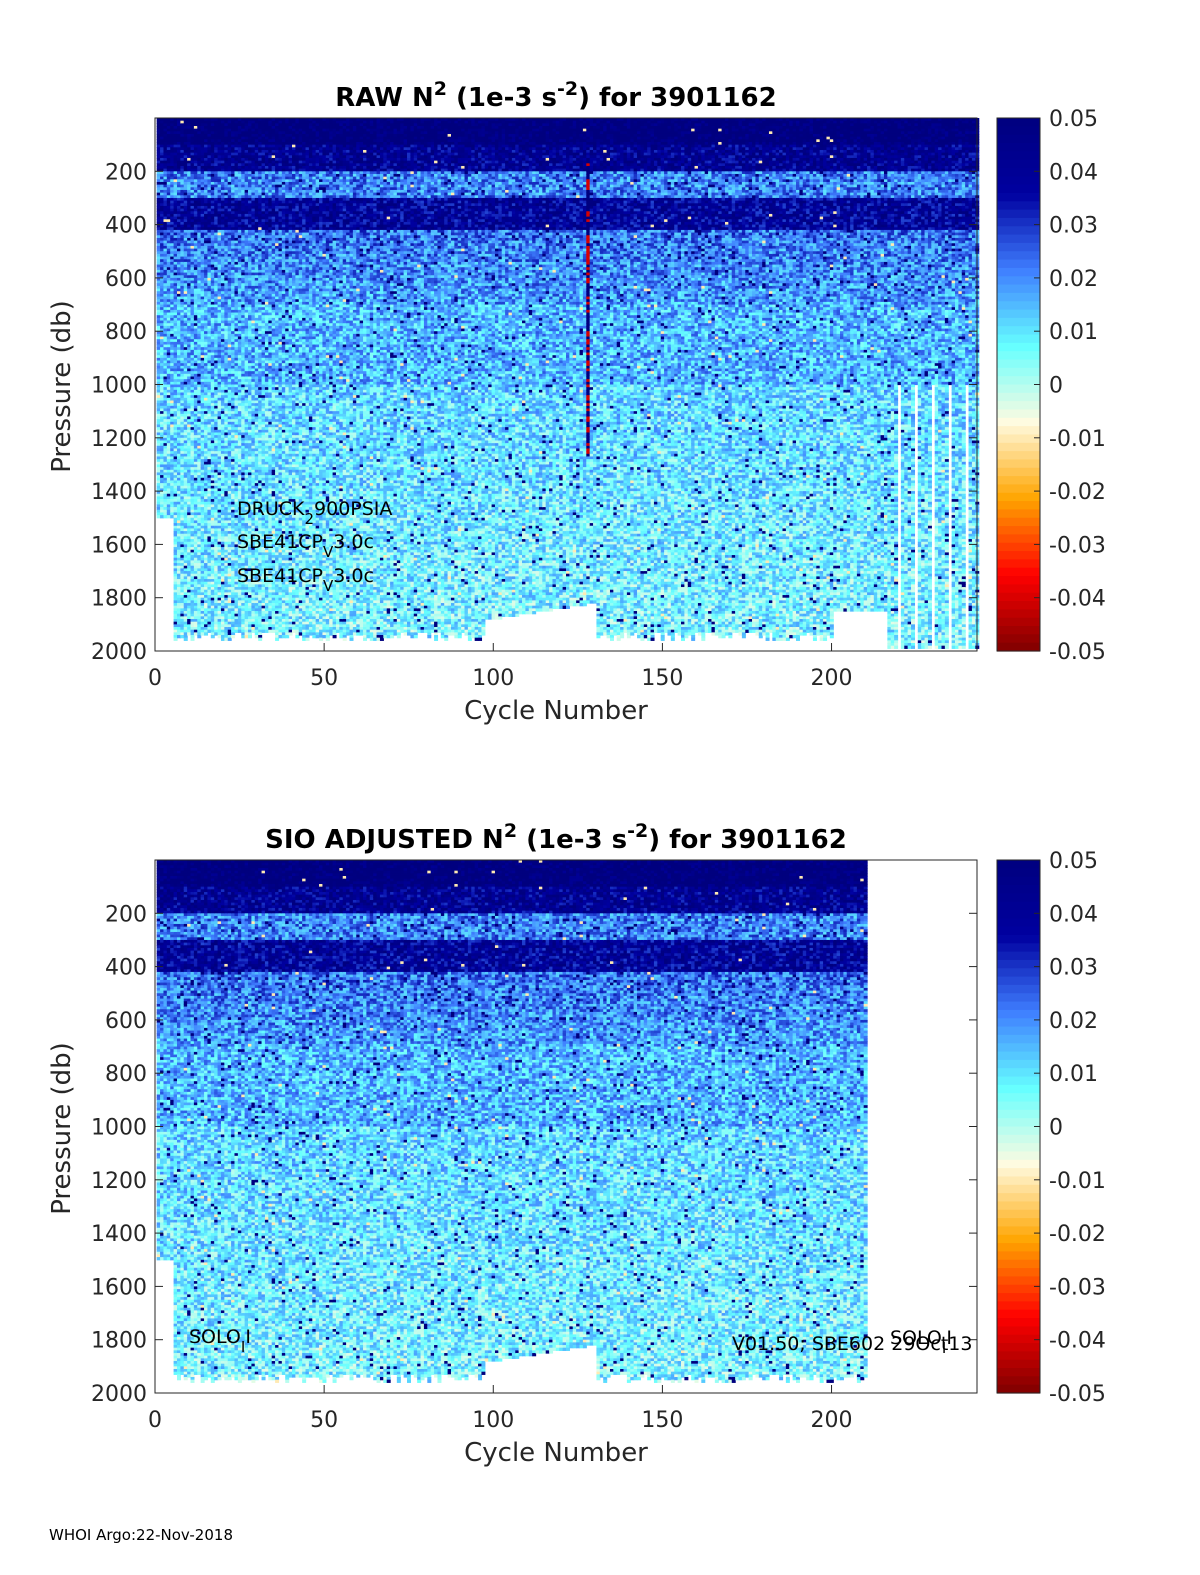 Image resolution: width=1200 pixels, height=1575 pixels. Describe the element at coordinates (556, 95) in the screenshot. I see `chart-title: RAW N2 (1e-3 s-2) for 3901162` at that location.